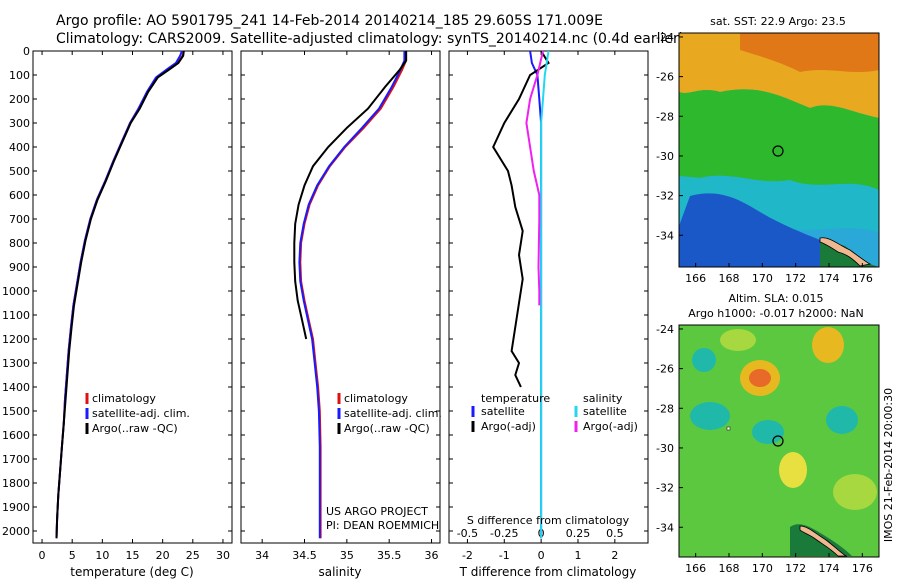 This screenshot has height=580, width=900. What do you see at coordinates (19, 123) in the screenshot?
I see `y-tick-label: 300` at bounding box center [19, 123].